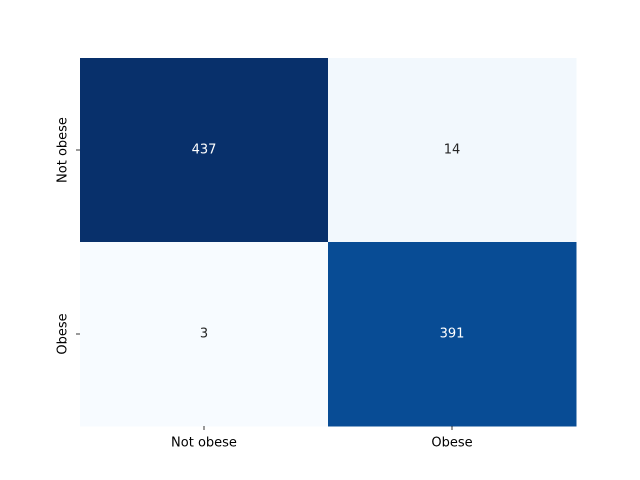 Image resolution: width=640 pixels, height=480 pixels. What do you see at coordinates (451, 443) in the screenshot?
I see `x-tick-label: Obese` at bounding box center [451, 443].